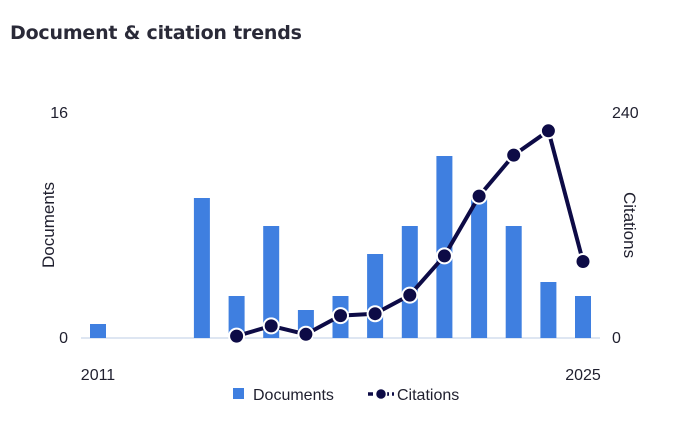 The width and height of the screenshot is (687, 424). What do you see at coordinates (375, 314) in the screenshot?
I see `citations-point-2019` at bounding box center [375, 314].